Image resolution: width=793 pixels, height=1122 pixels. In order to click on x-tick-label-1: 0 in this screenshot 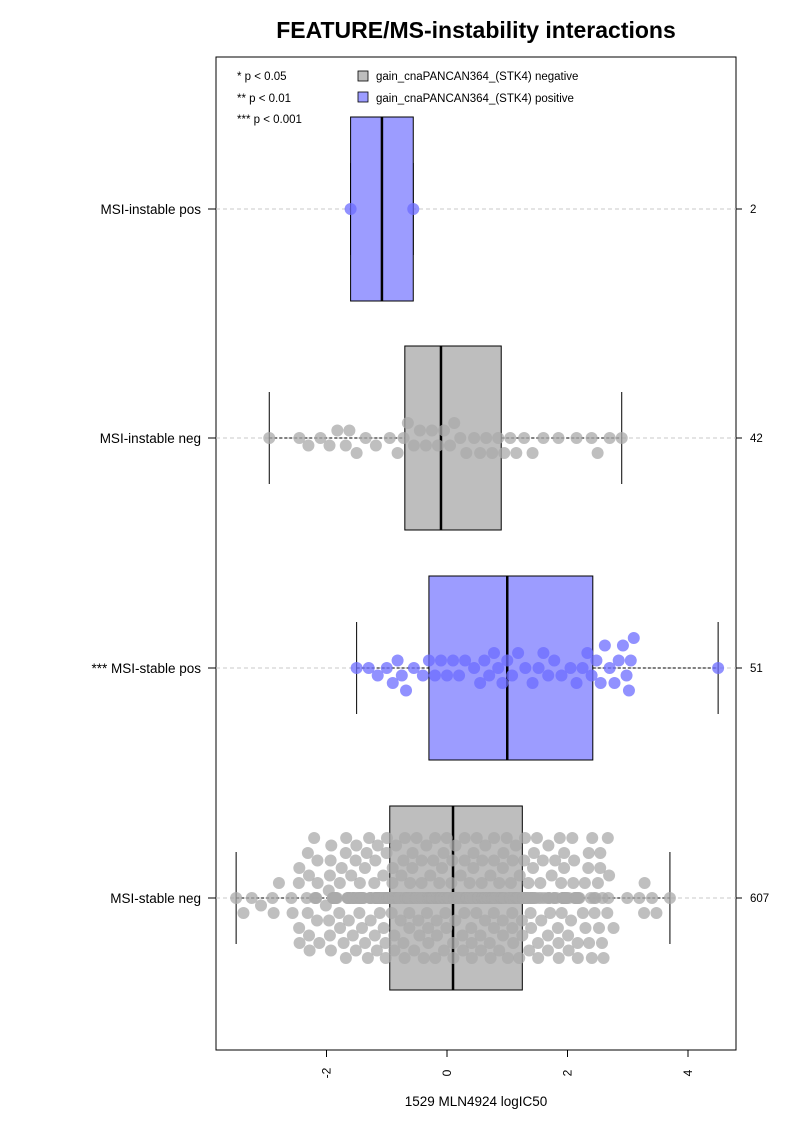, I will do `click(447, 1072)`.